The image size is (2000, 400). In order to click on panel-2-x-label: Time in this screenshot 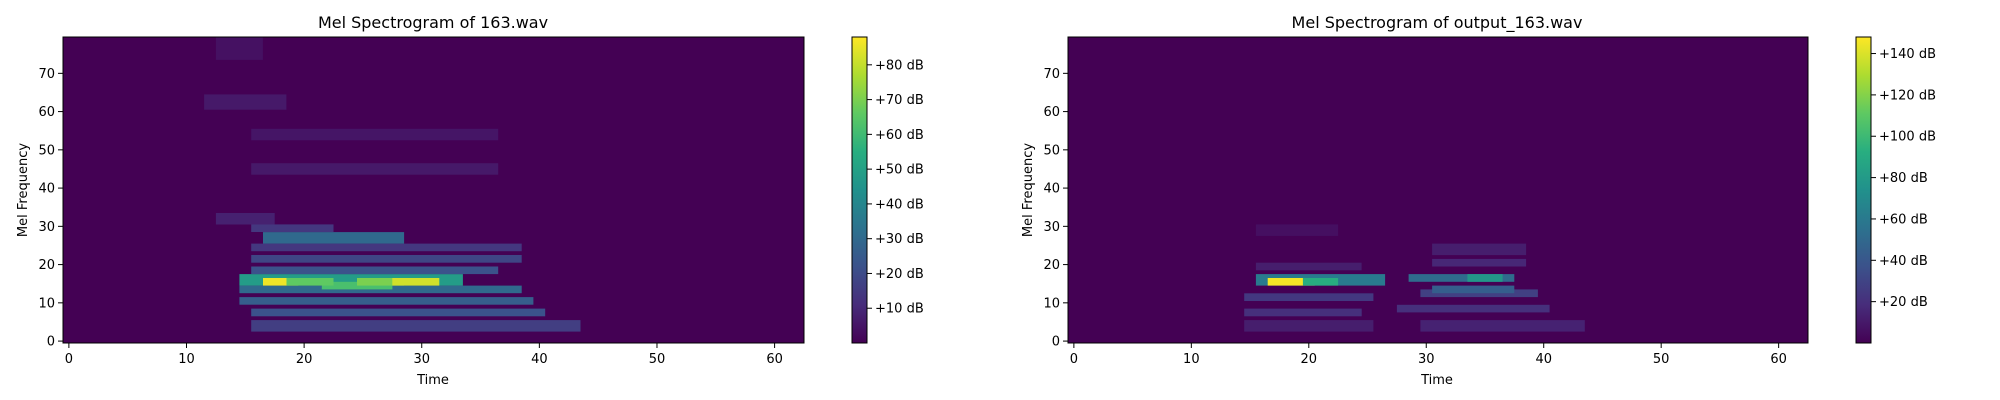, I will do `click(1436, 380)`.